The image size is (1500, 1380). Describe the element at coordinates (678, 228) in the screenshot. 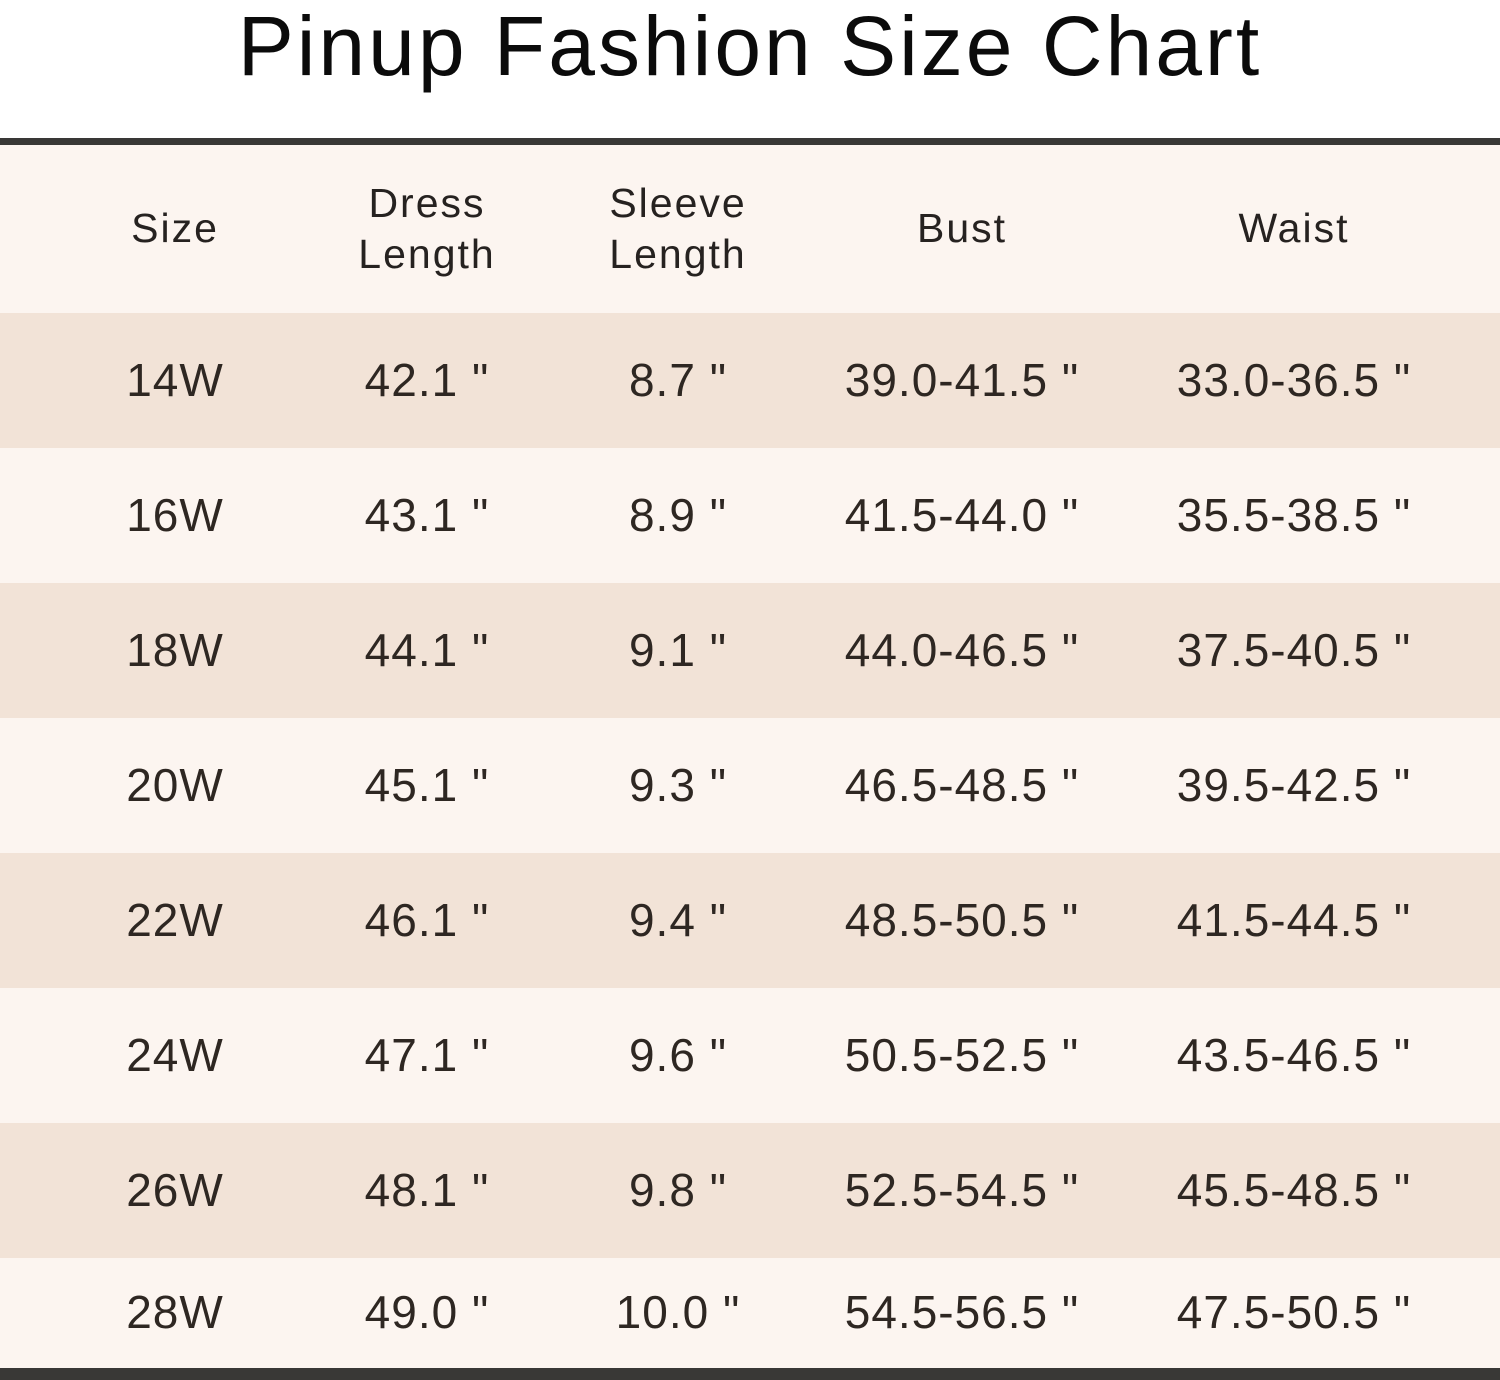

I see `column-header: Sleeve Length` at that location.